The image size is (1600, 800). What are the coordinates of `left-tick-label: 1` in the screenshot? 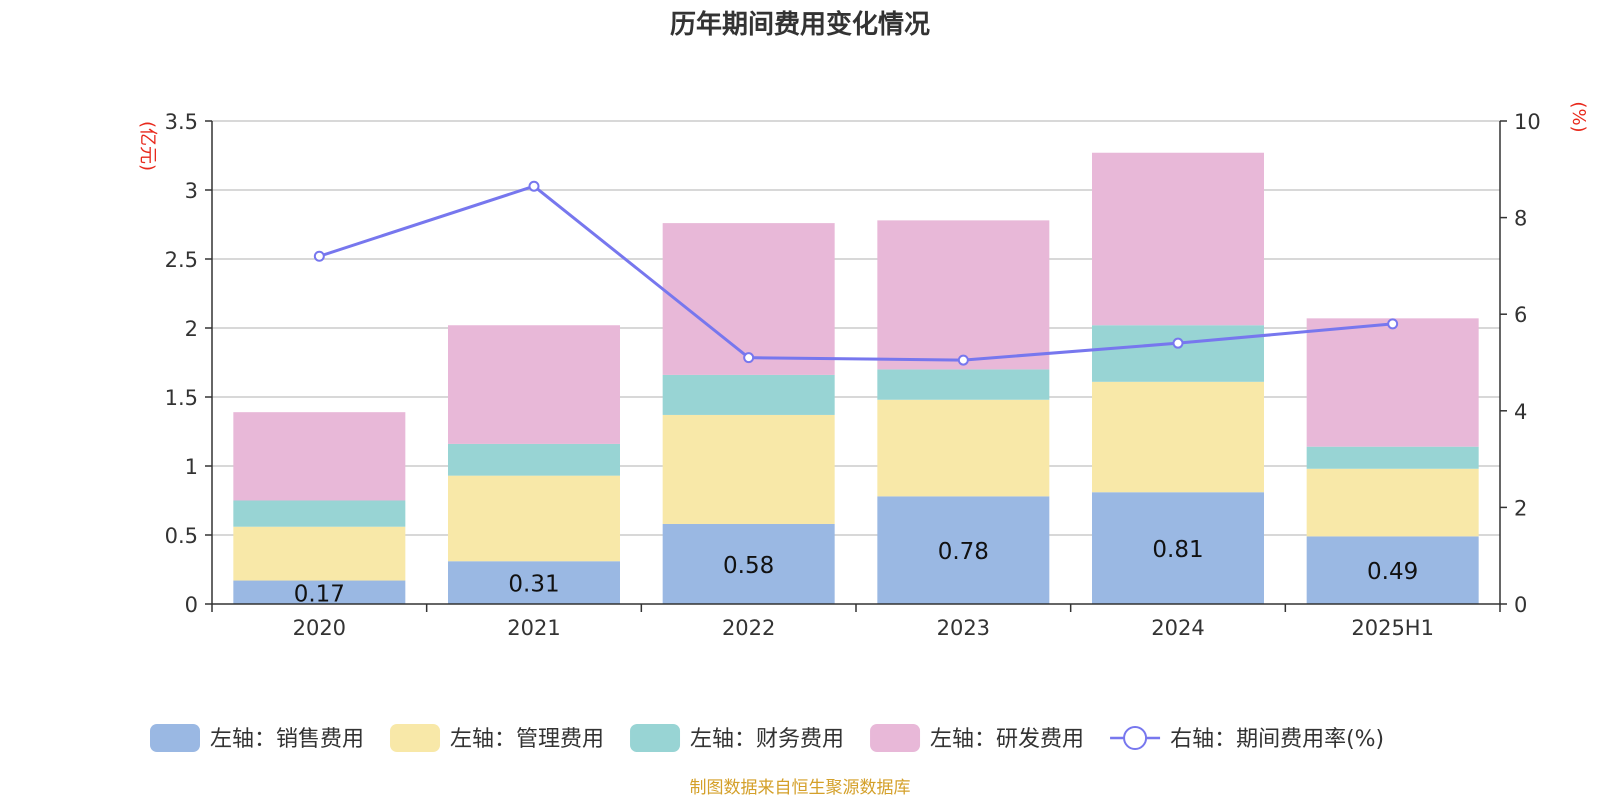 It's located at (191, 467).